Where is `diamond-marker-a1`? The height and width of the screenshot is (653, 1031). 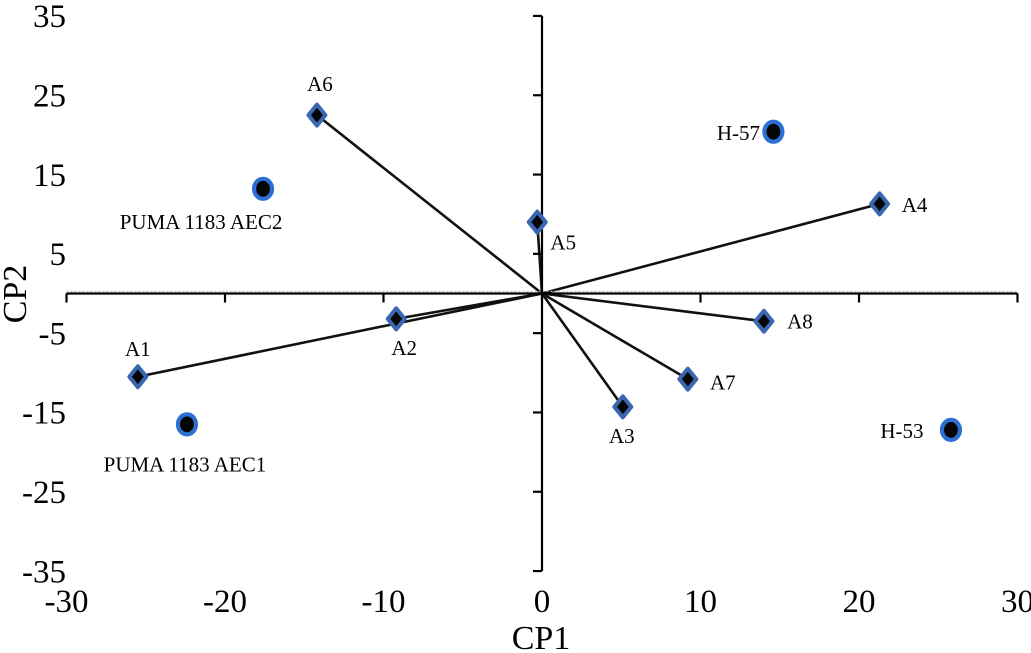 diamond-marker-a1 is located at coordinates (138, 377).